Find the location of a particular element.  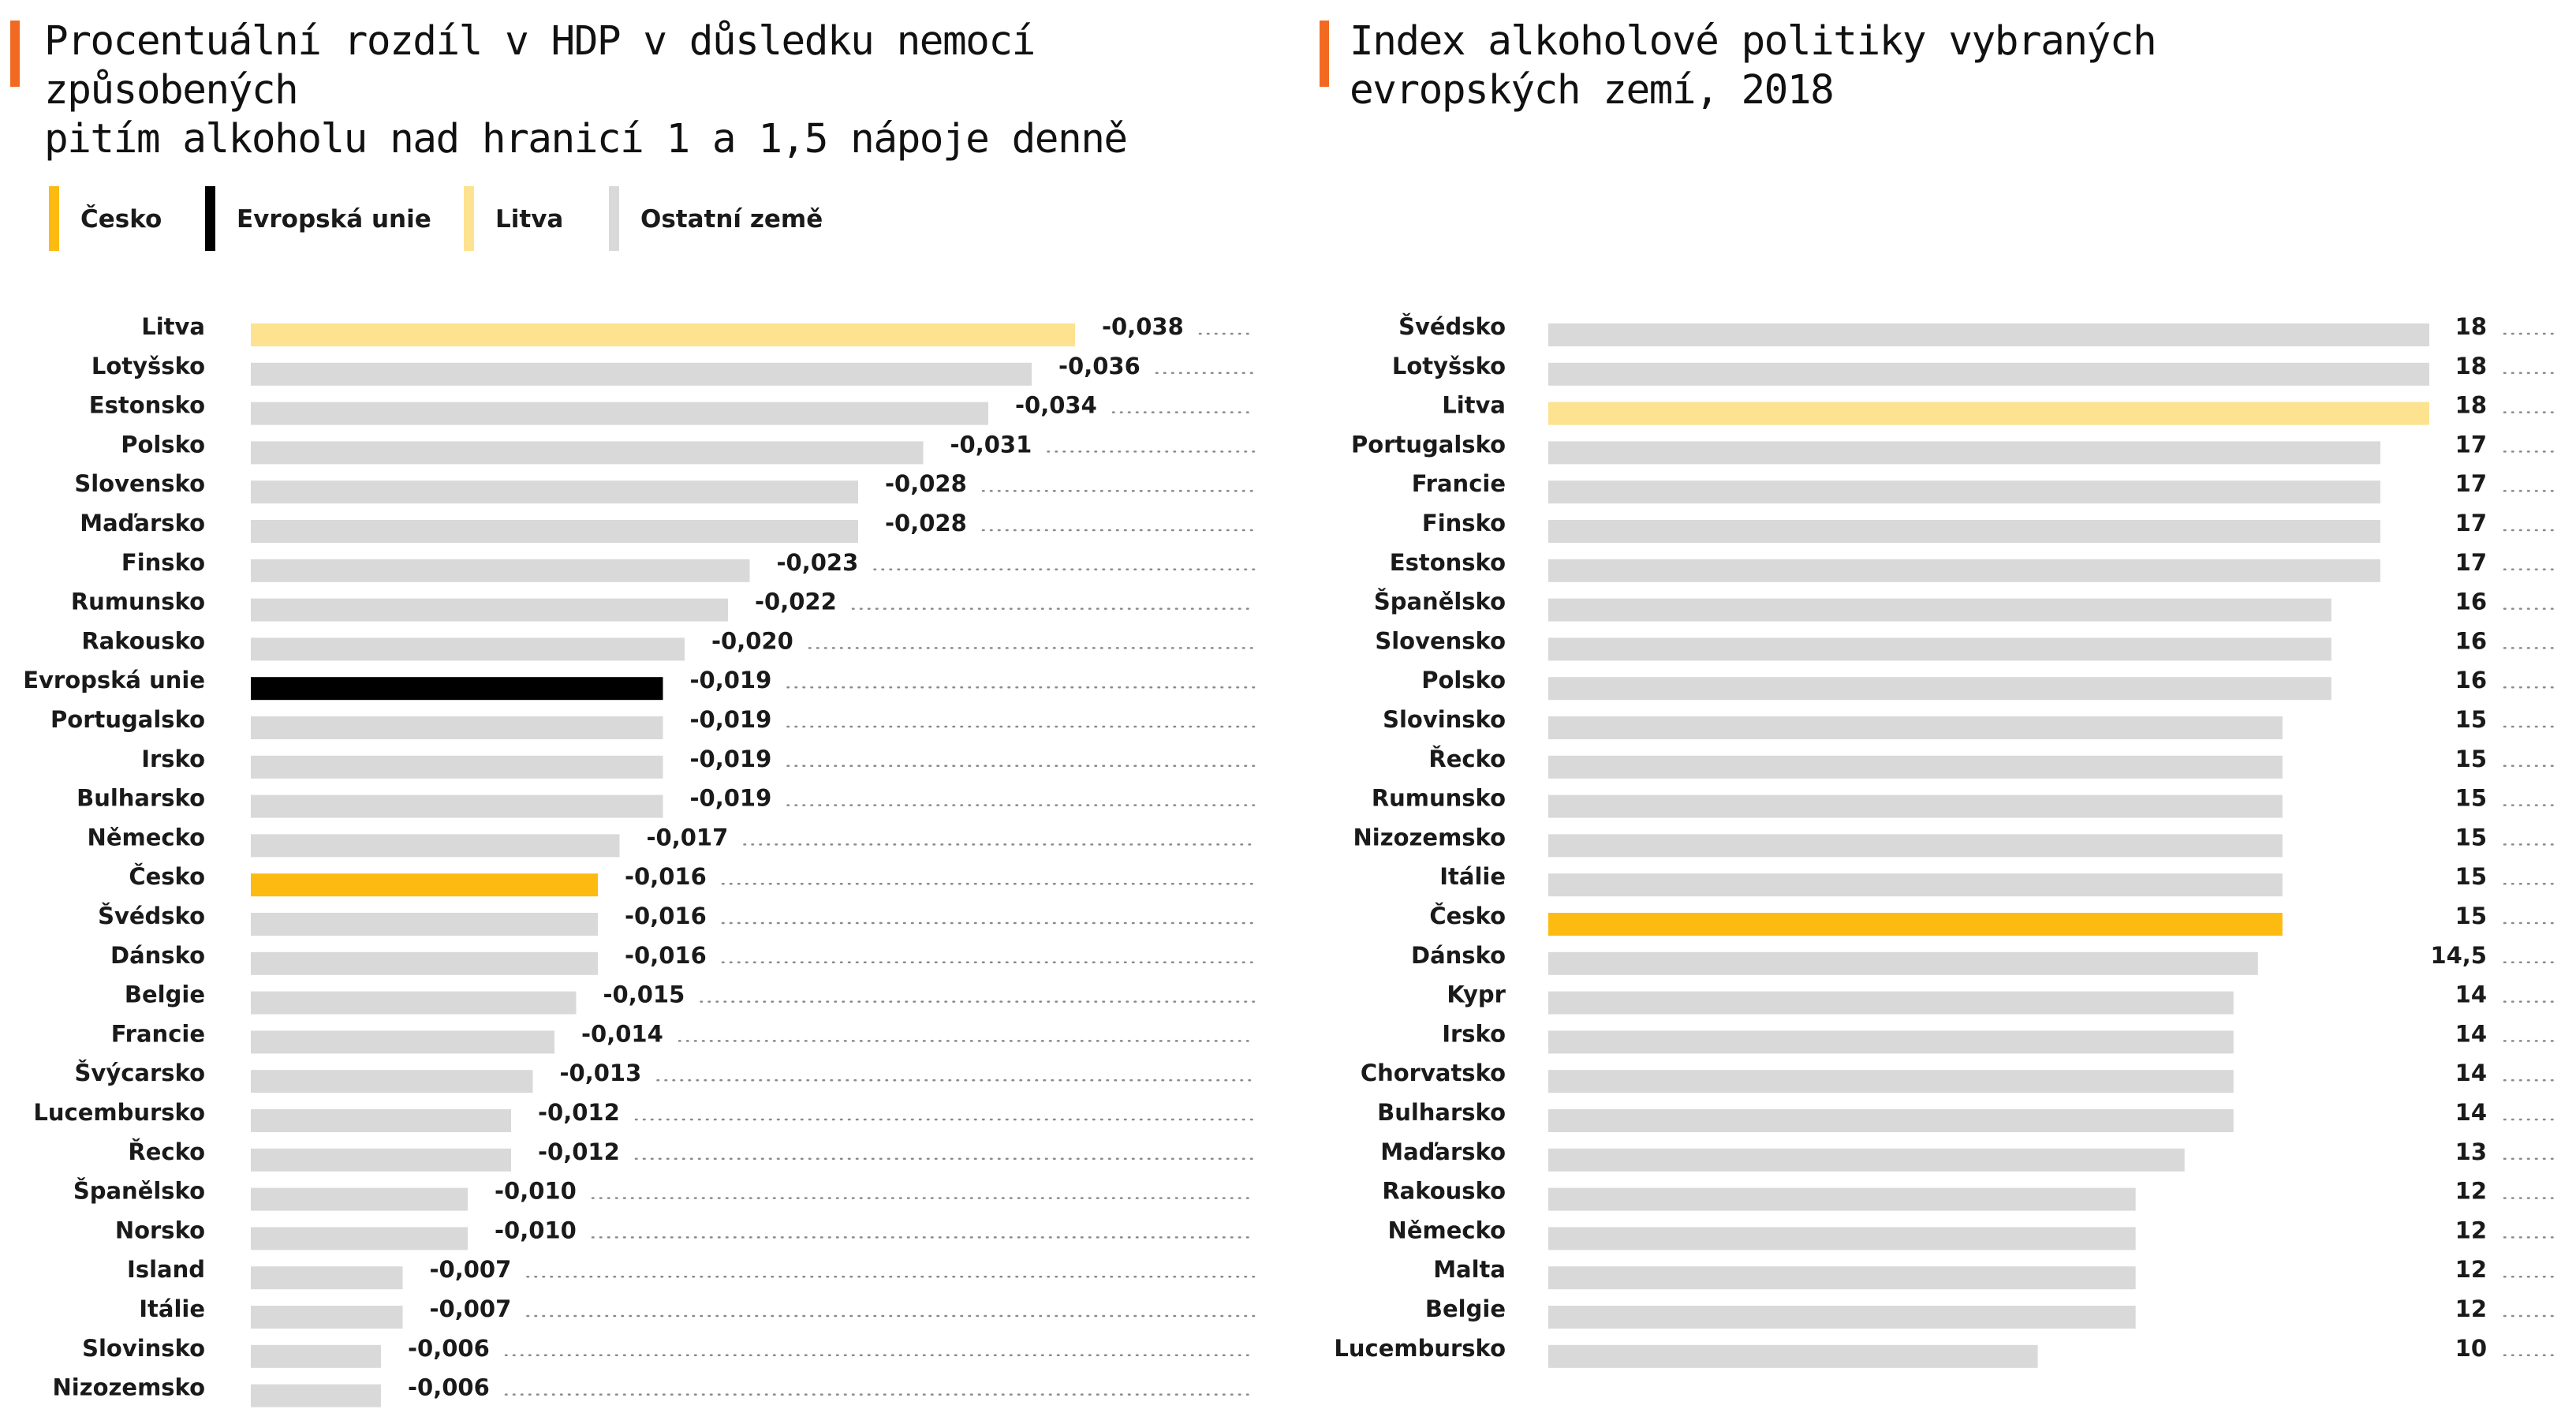

legend-label-litva: Litva is located at coordinates (529, 219).